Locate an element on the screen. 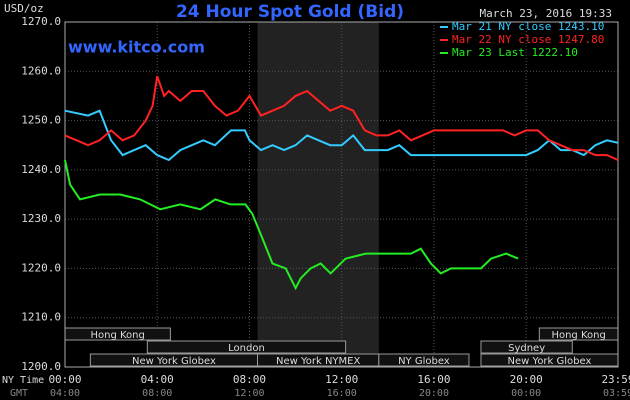  x2-tick-label: 03:59 is located at coordinates (616, 393).